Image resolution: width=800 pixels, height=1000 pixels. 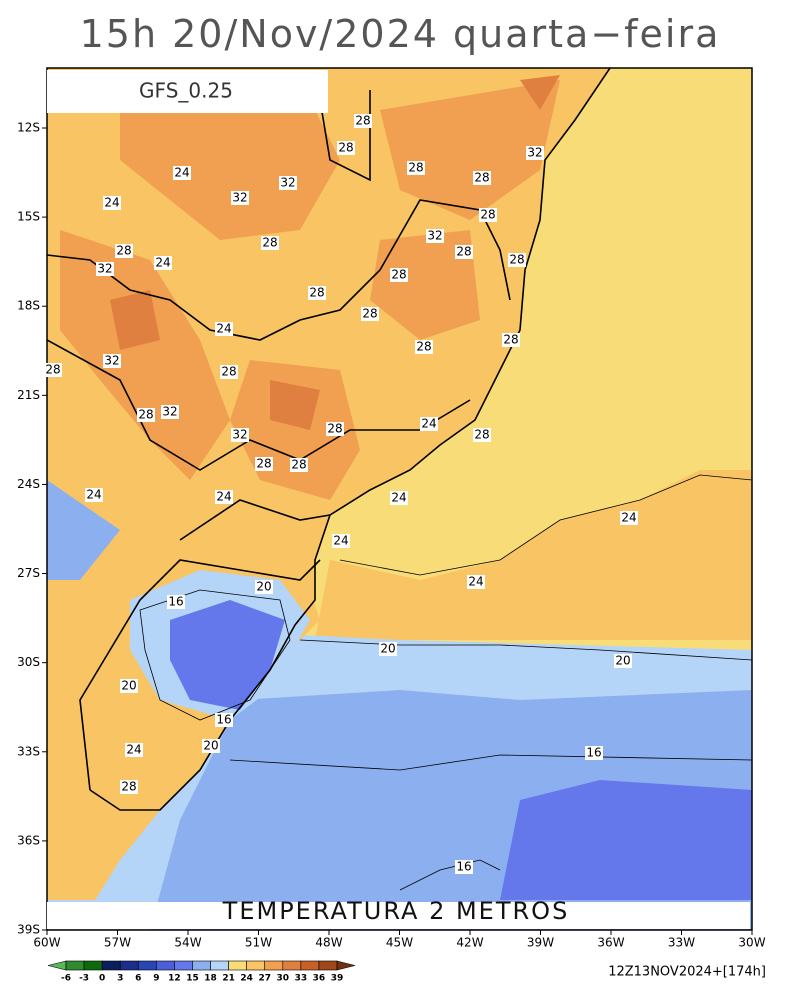 I want to click on colorbar-high, so click(x=346, y=965).